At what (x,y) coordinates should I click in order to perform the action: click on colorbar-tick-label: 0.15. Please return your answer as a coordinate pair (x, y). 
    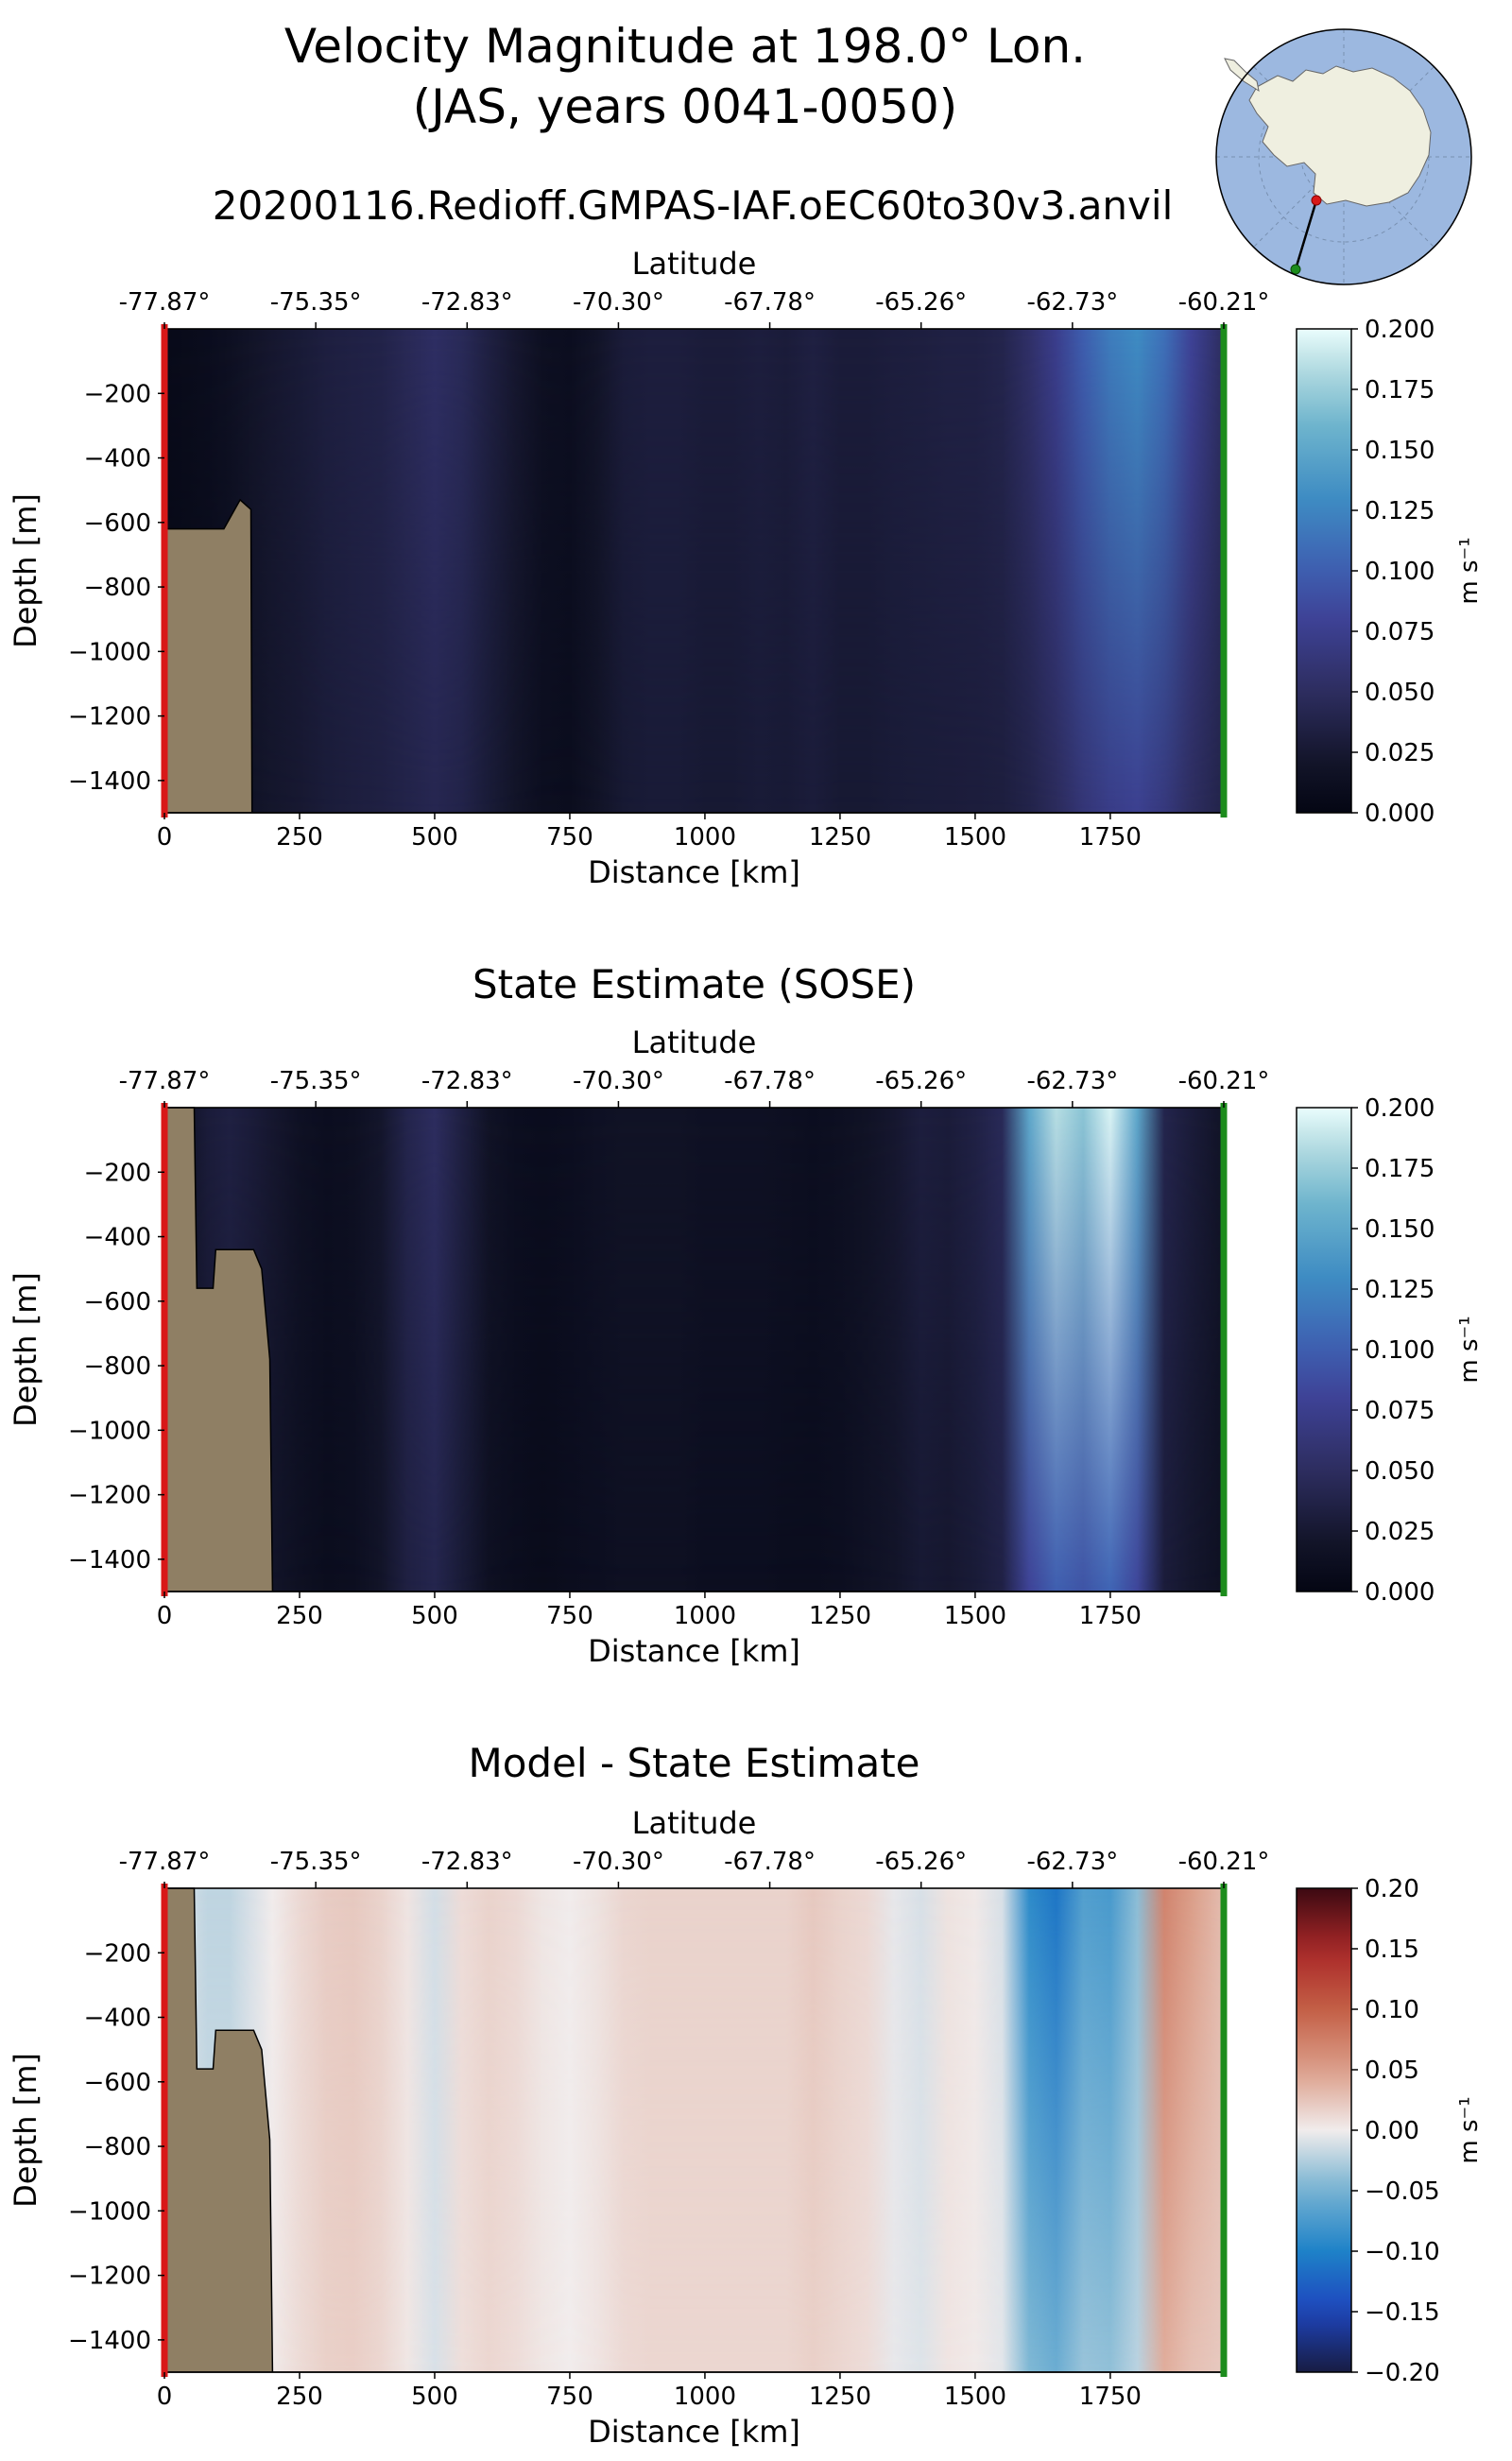
    Looking at the image, I should click on (1392, 1950).